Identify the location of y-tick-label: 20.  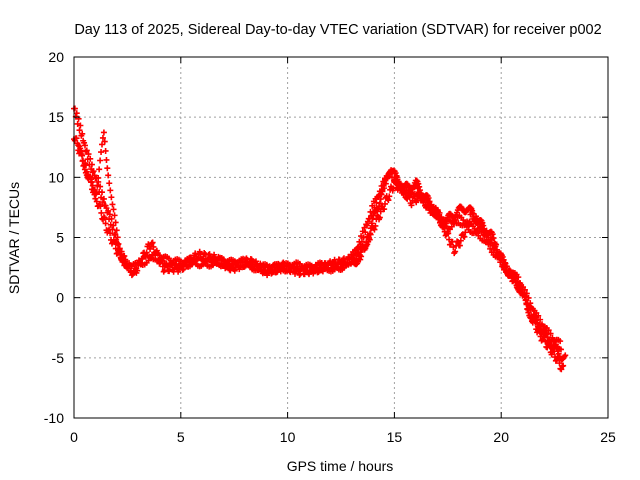
(56, 57).